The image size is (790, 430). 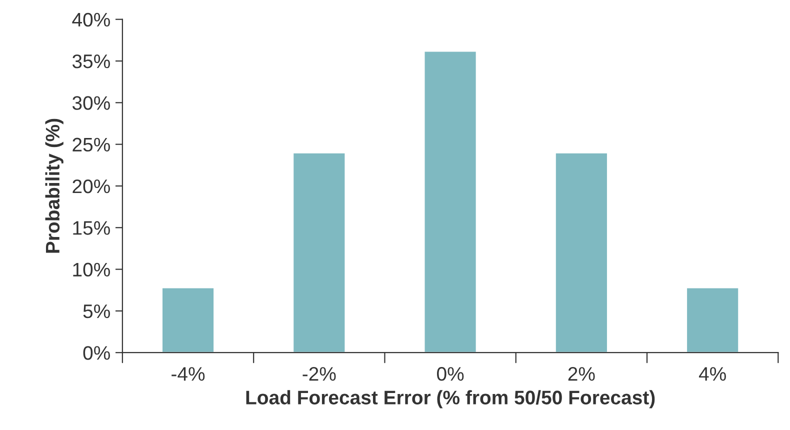 I want to click on y-tick-label: 15%, so click(x=91, y=228).